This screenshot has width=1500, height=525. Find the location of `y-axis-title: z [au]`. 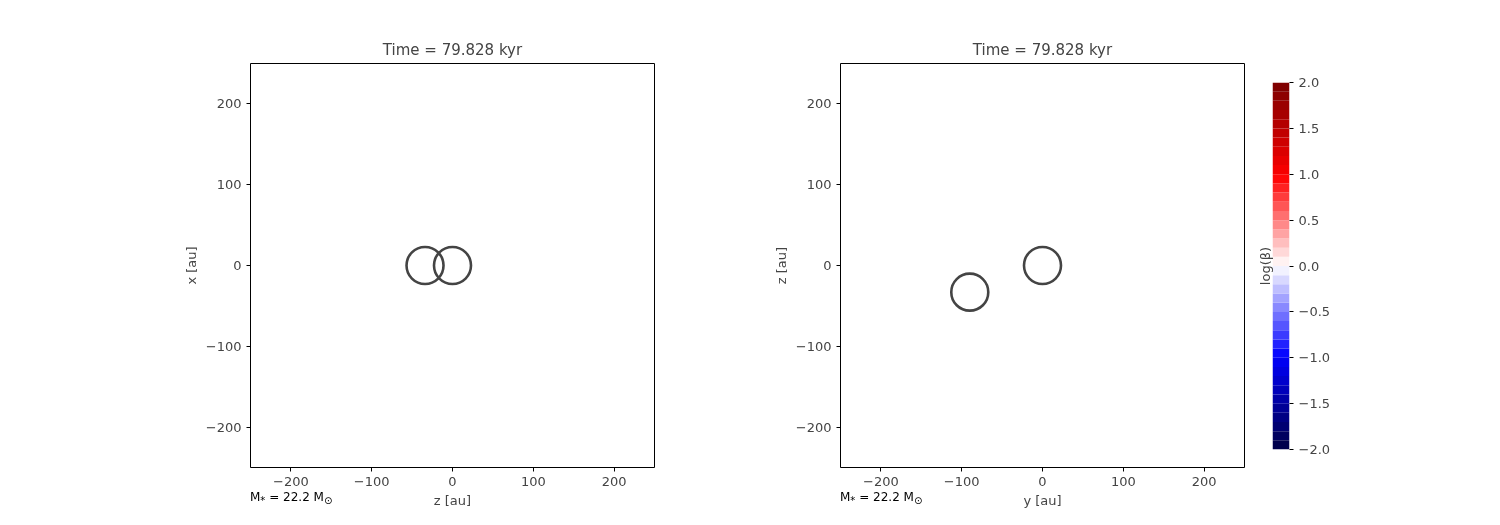

y-axis-title: z [au] is located at coordinates (781, 265).